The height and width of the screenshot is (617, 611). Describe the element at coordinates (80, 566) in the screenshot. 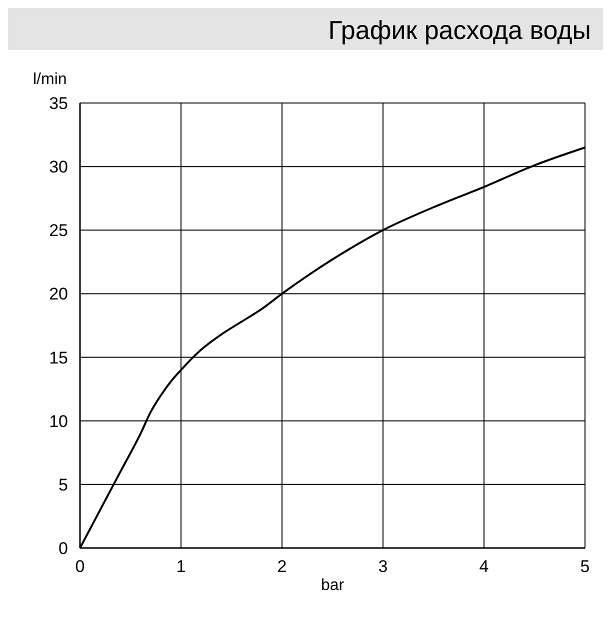

I see `x-tick-label: 0` at that location.